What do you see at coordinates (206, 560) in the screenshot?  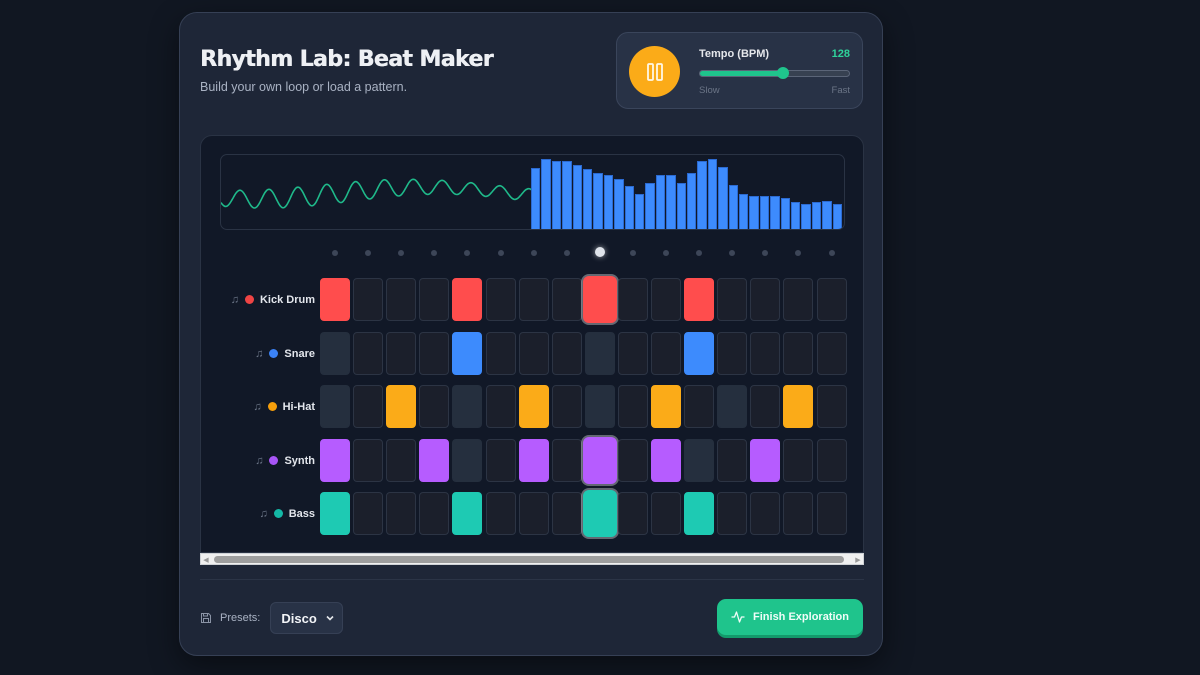 I see `scroll-left-arrow-icon: ◀` at bounding box center [206, 560].